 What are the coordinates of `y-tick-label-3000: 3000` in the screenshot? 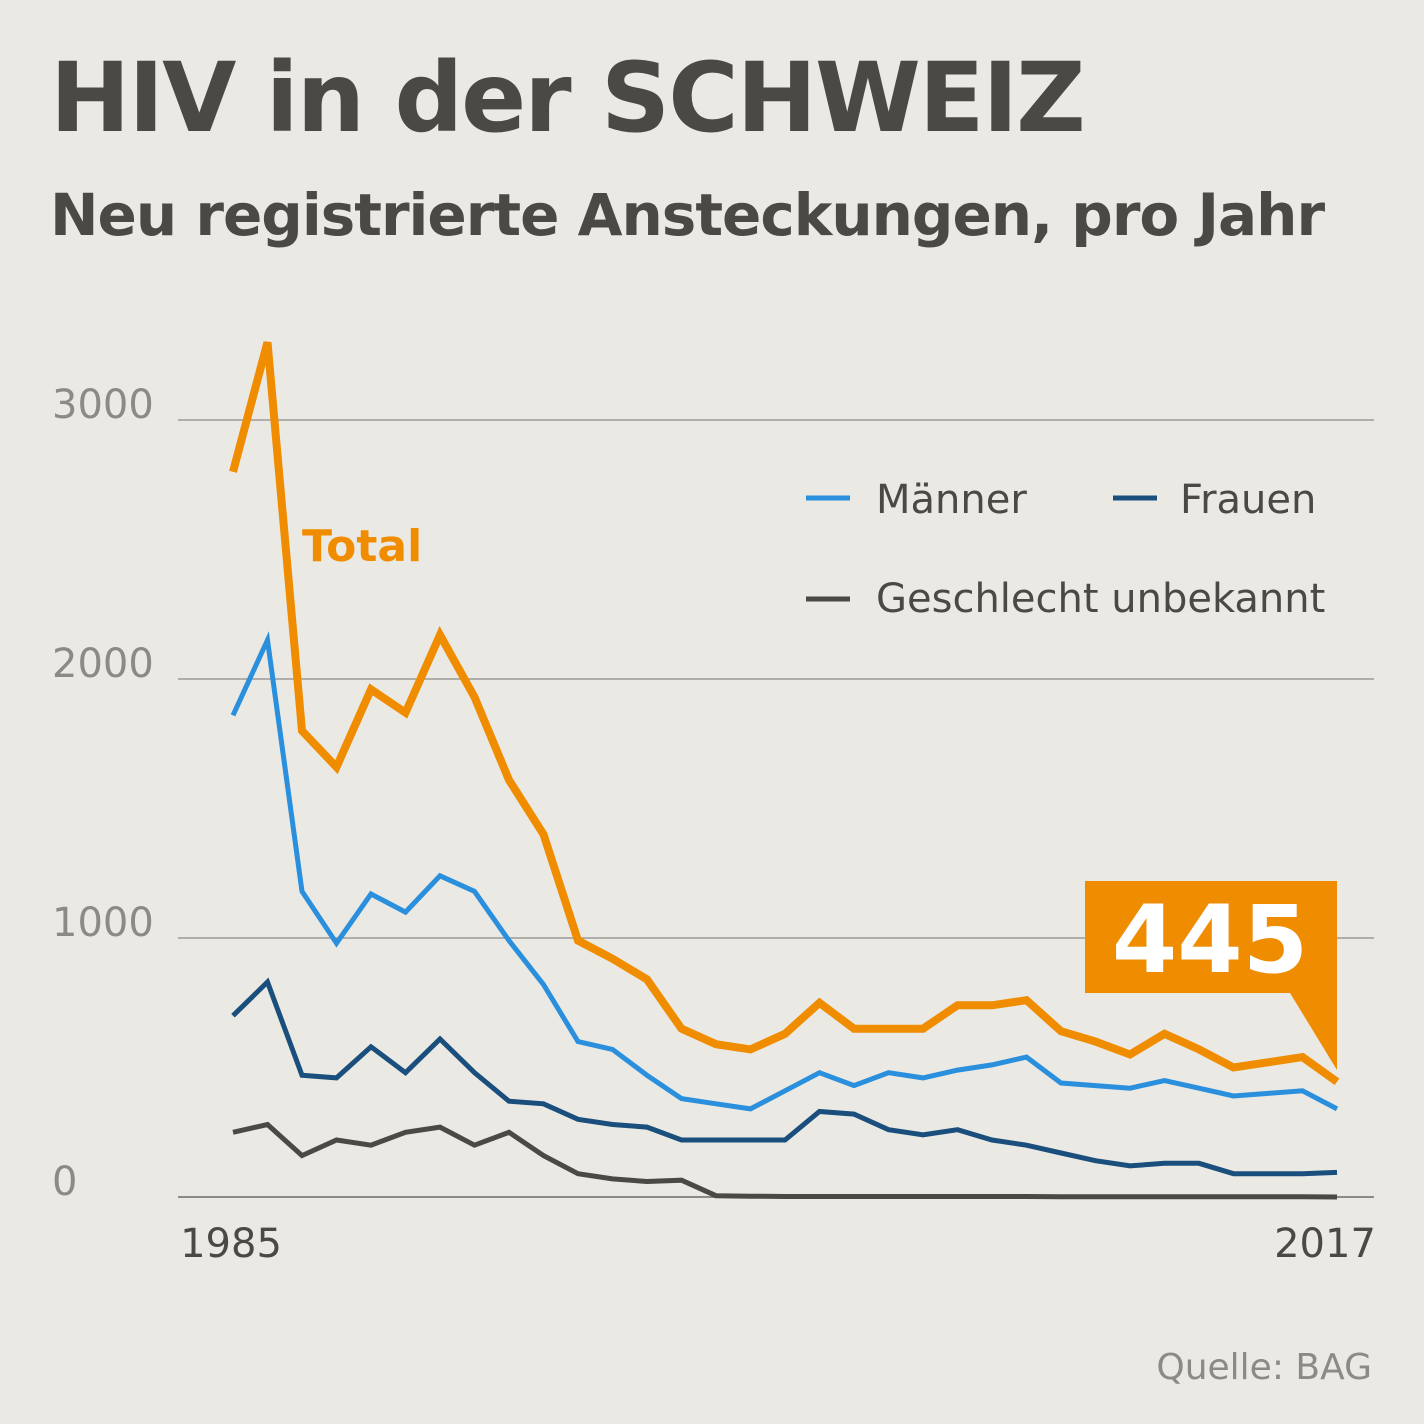 It's located at (103, 405).